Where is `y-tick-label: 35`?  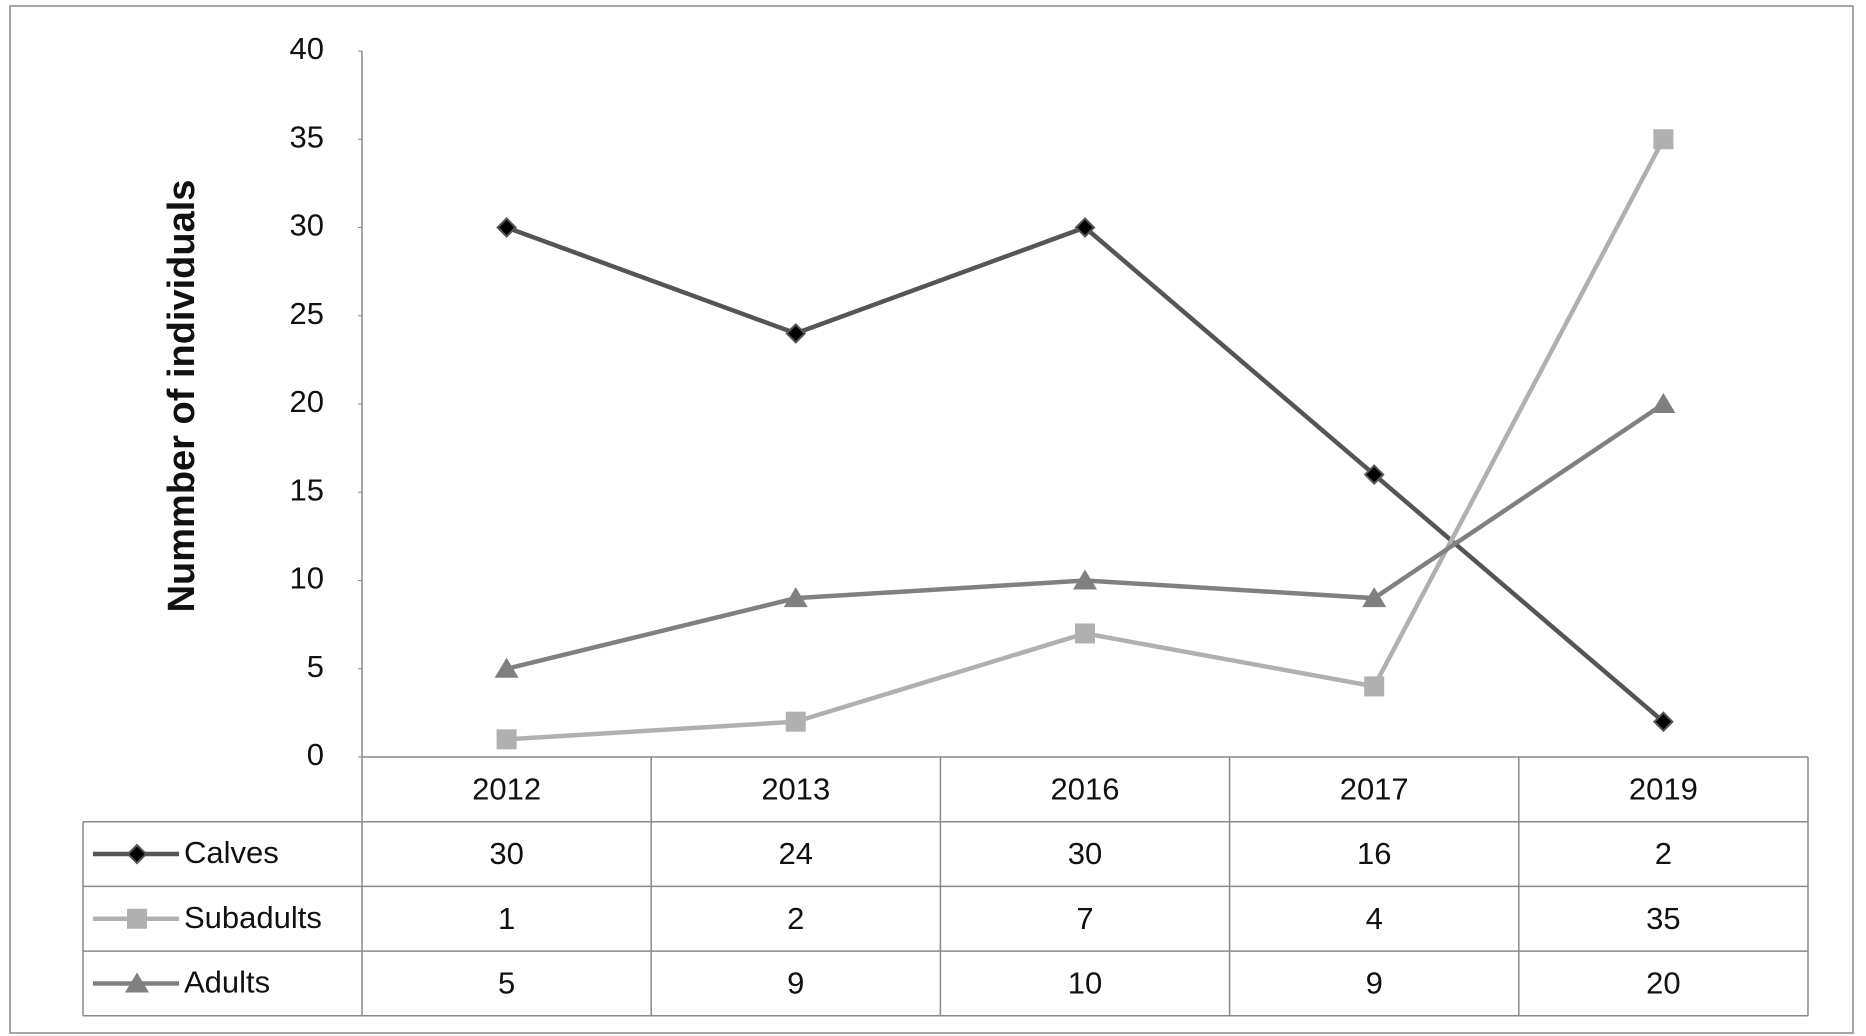 y-tick-label: 35 is located at coordinates (307, 136).